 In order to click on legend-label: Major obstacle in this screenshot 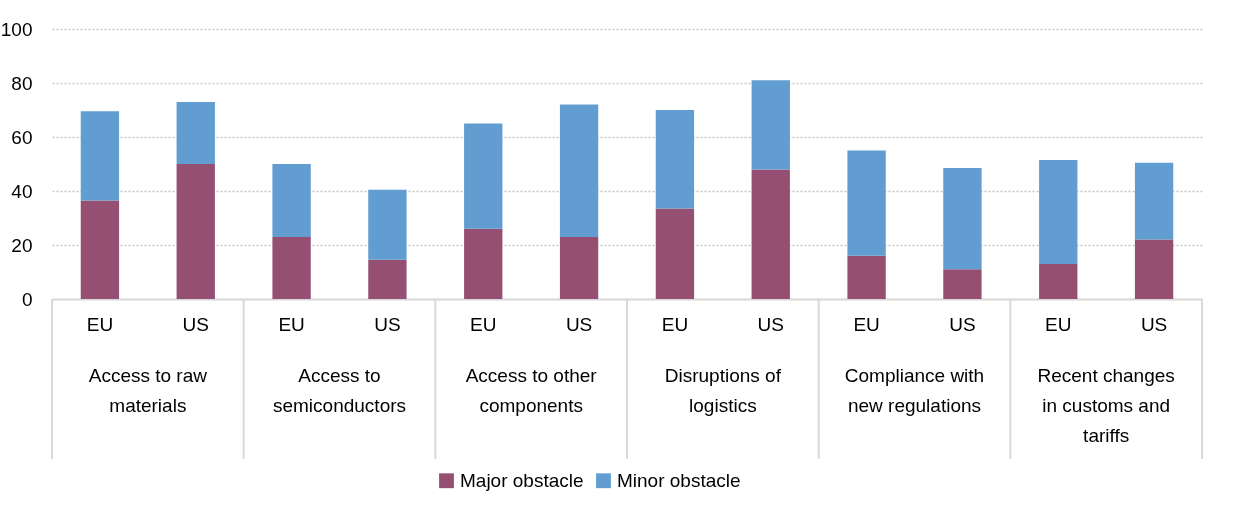, I will do `click(522, 480)`.